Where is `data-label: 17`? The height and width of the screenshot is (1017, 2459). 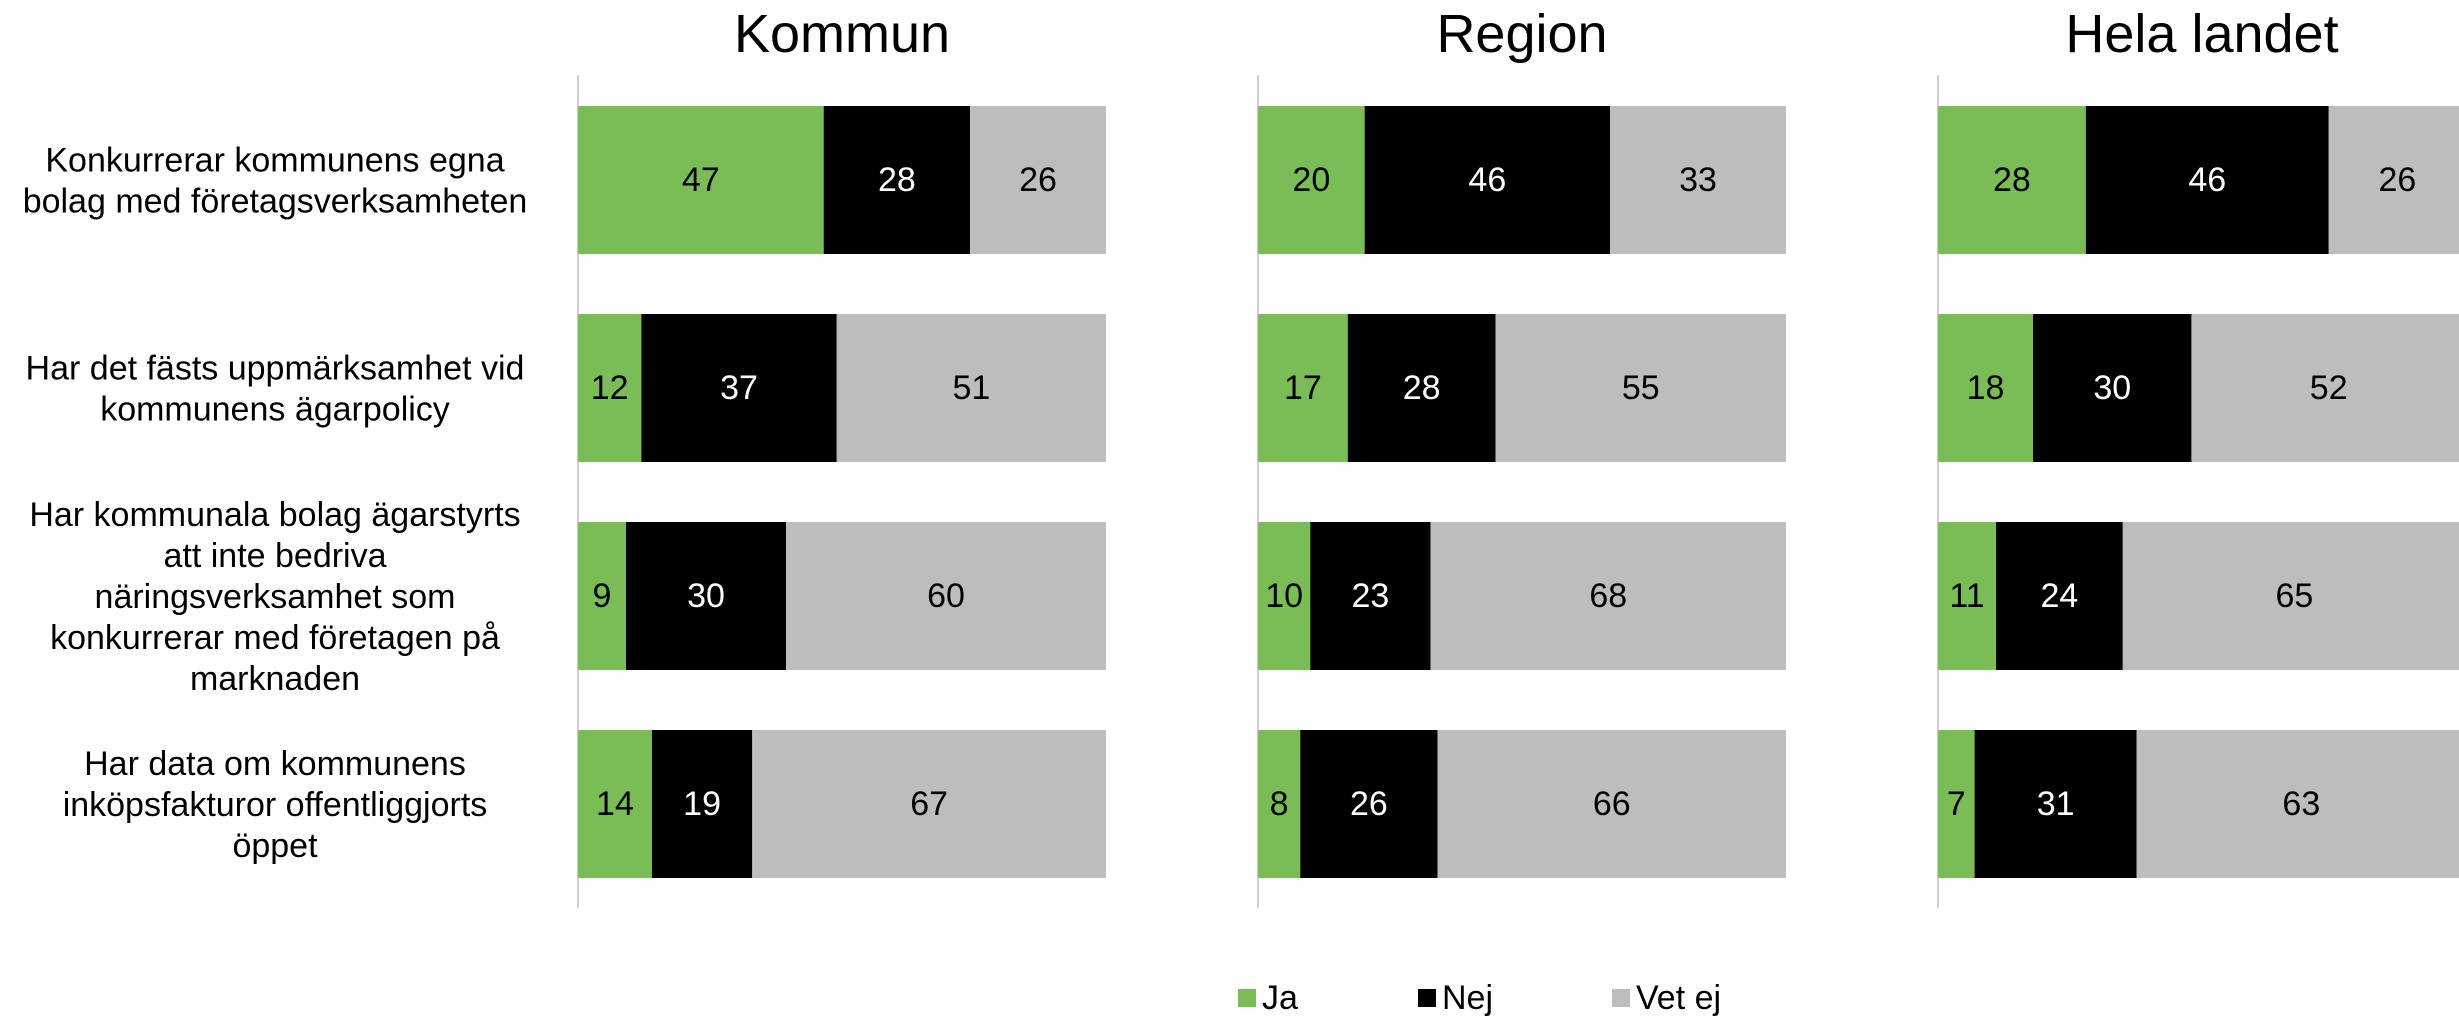
data-label: 17 is located at coordinates (1303, 388).